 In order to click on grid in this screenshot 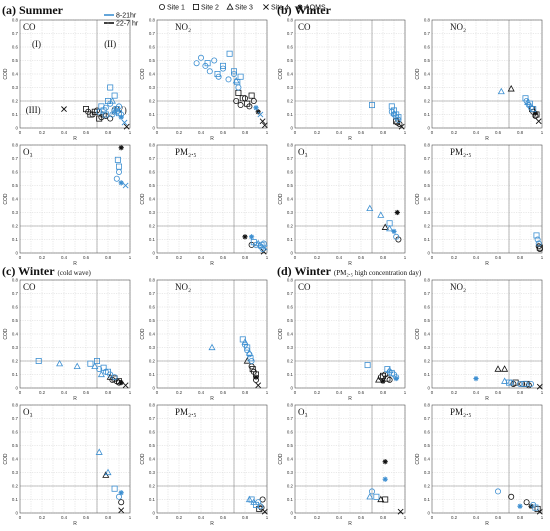, I will do `click(212, 74)`.